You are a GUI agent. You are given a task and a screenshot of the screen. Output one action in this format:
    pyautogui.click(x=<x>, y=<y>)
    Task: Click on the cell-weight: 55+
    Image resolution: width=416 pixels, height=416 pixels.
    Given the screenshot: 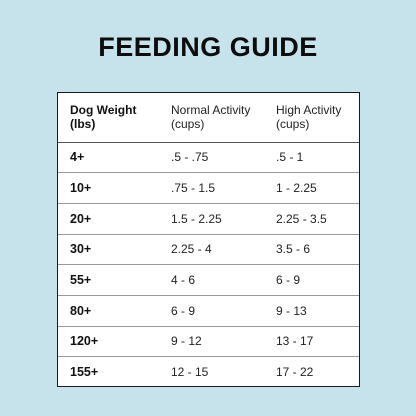 What is the action you would take?
    pyautogui.click(x=81, y=280)
    